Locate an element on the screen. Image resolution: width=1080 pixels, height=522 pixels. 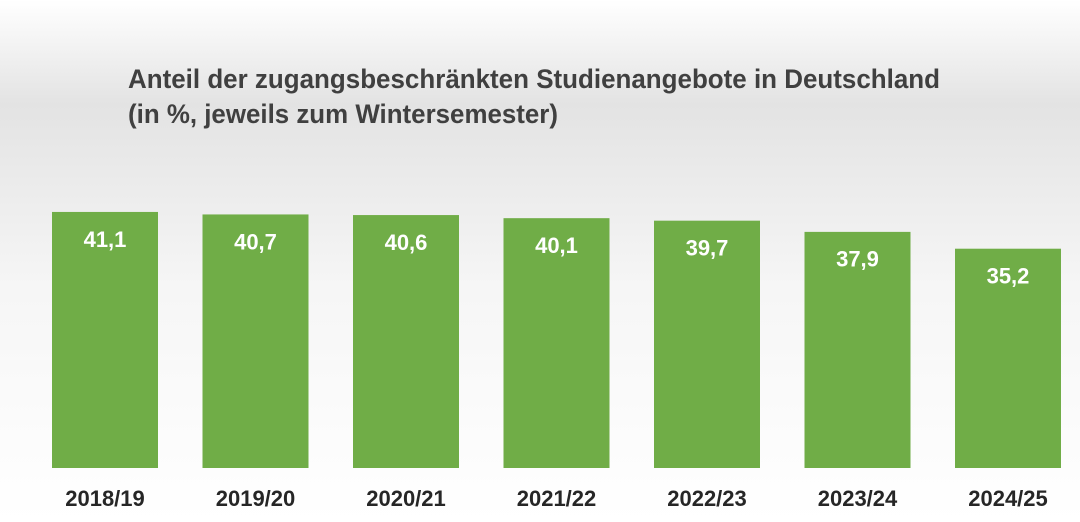
chart-subtitle: (in %, jeweils zum Wintersemester) is located at coordinates (343, 114).